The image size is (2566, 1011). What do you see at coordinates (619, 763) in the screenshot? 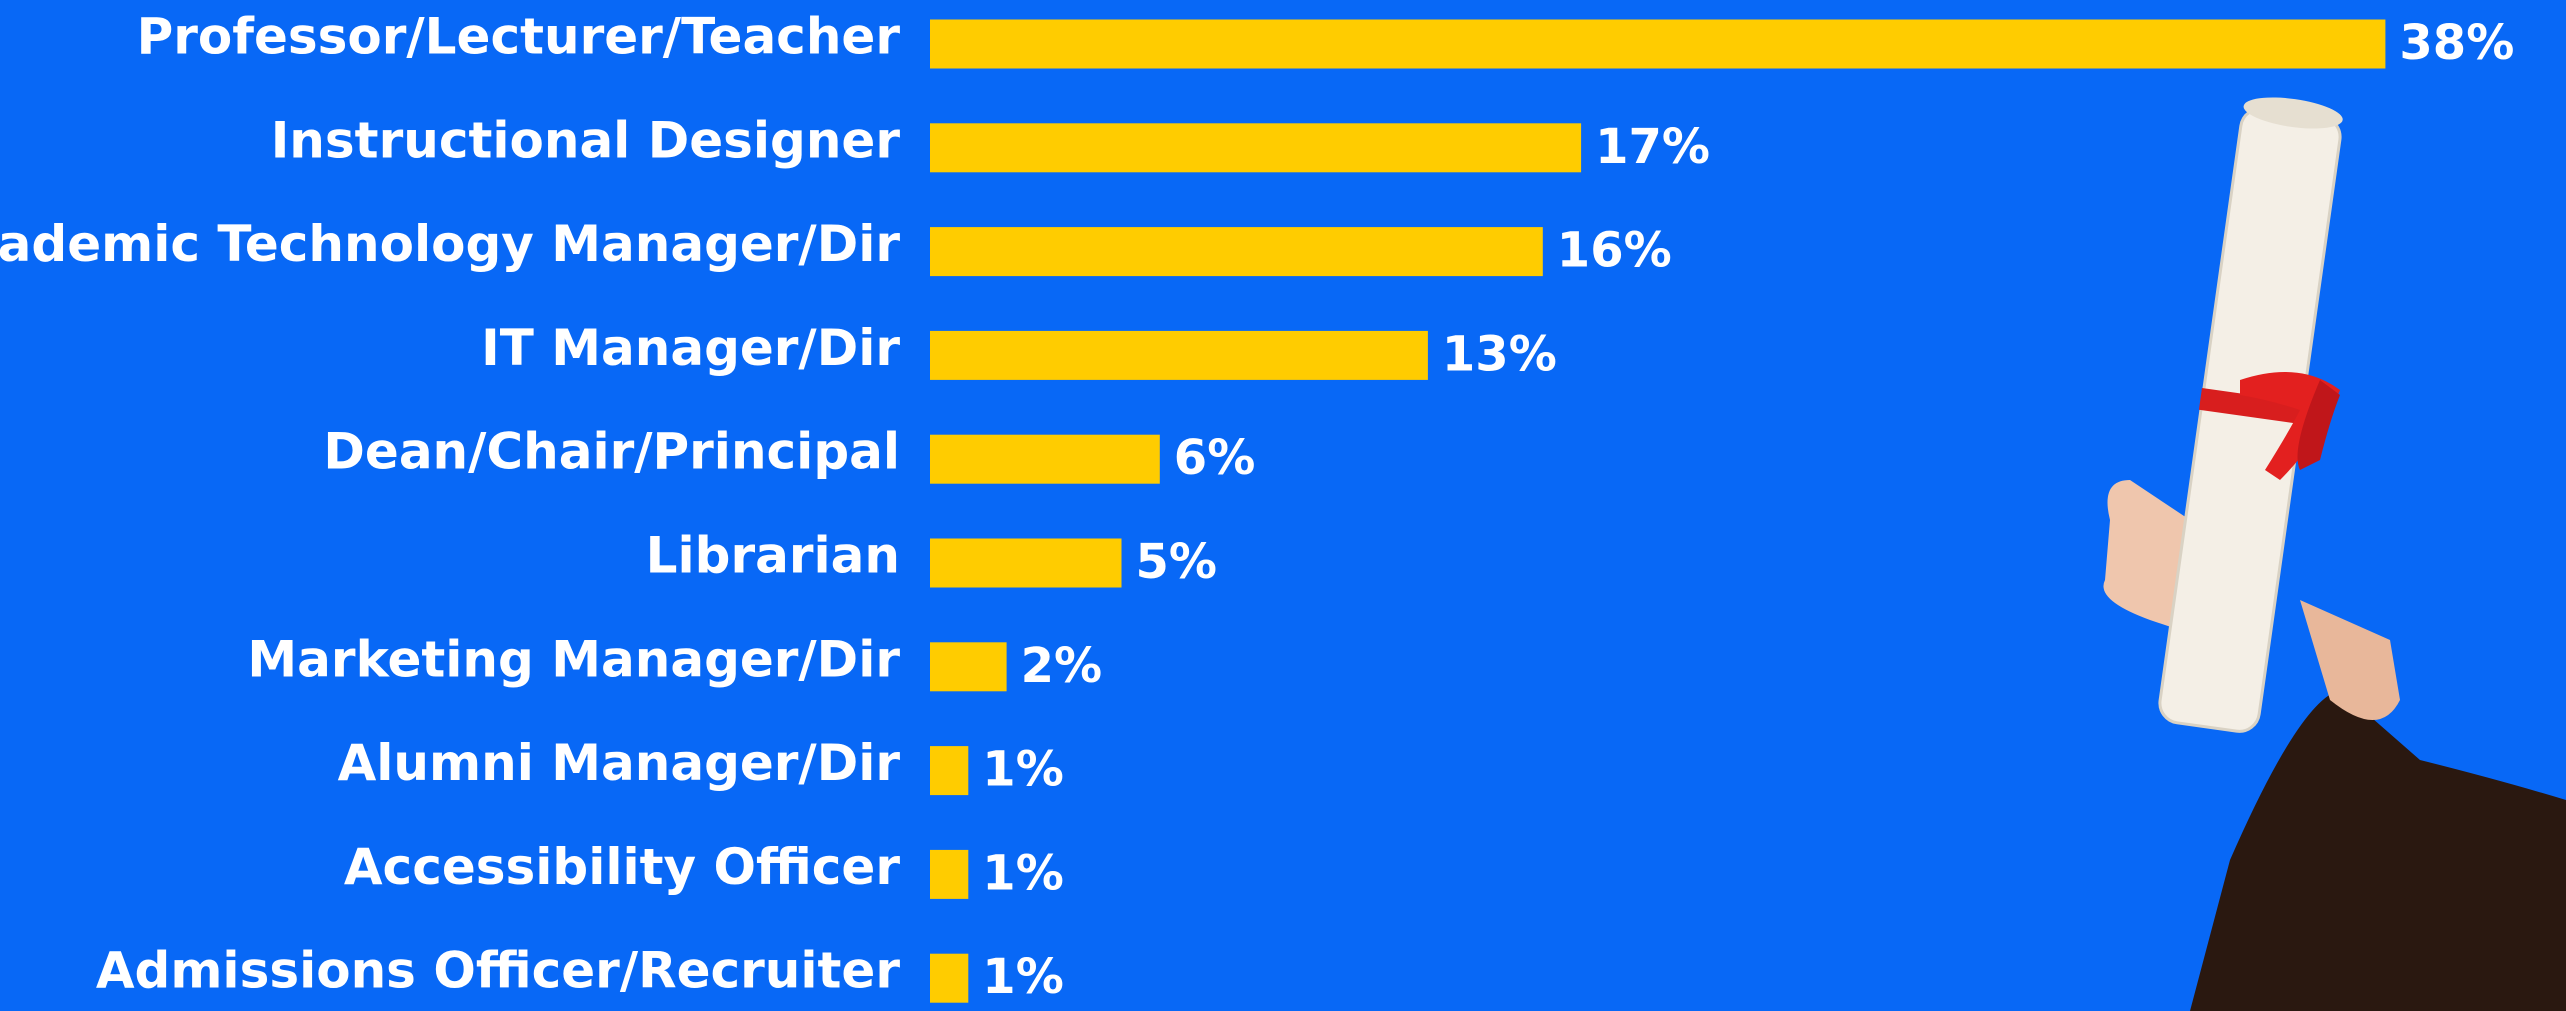
I see `category-label: Alumni Manager/Dir` at bounding box center [619, 763].